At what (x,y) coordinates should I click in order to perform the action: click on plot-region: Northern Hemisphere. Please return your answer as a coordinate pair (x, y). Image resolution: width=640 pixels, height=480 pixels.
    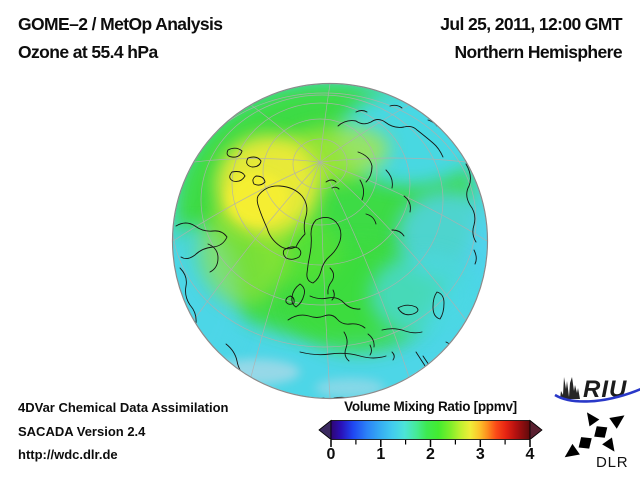
    Looking at the image, I should click on (538, 52).